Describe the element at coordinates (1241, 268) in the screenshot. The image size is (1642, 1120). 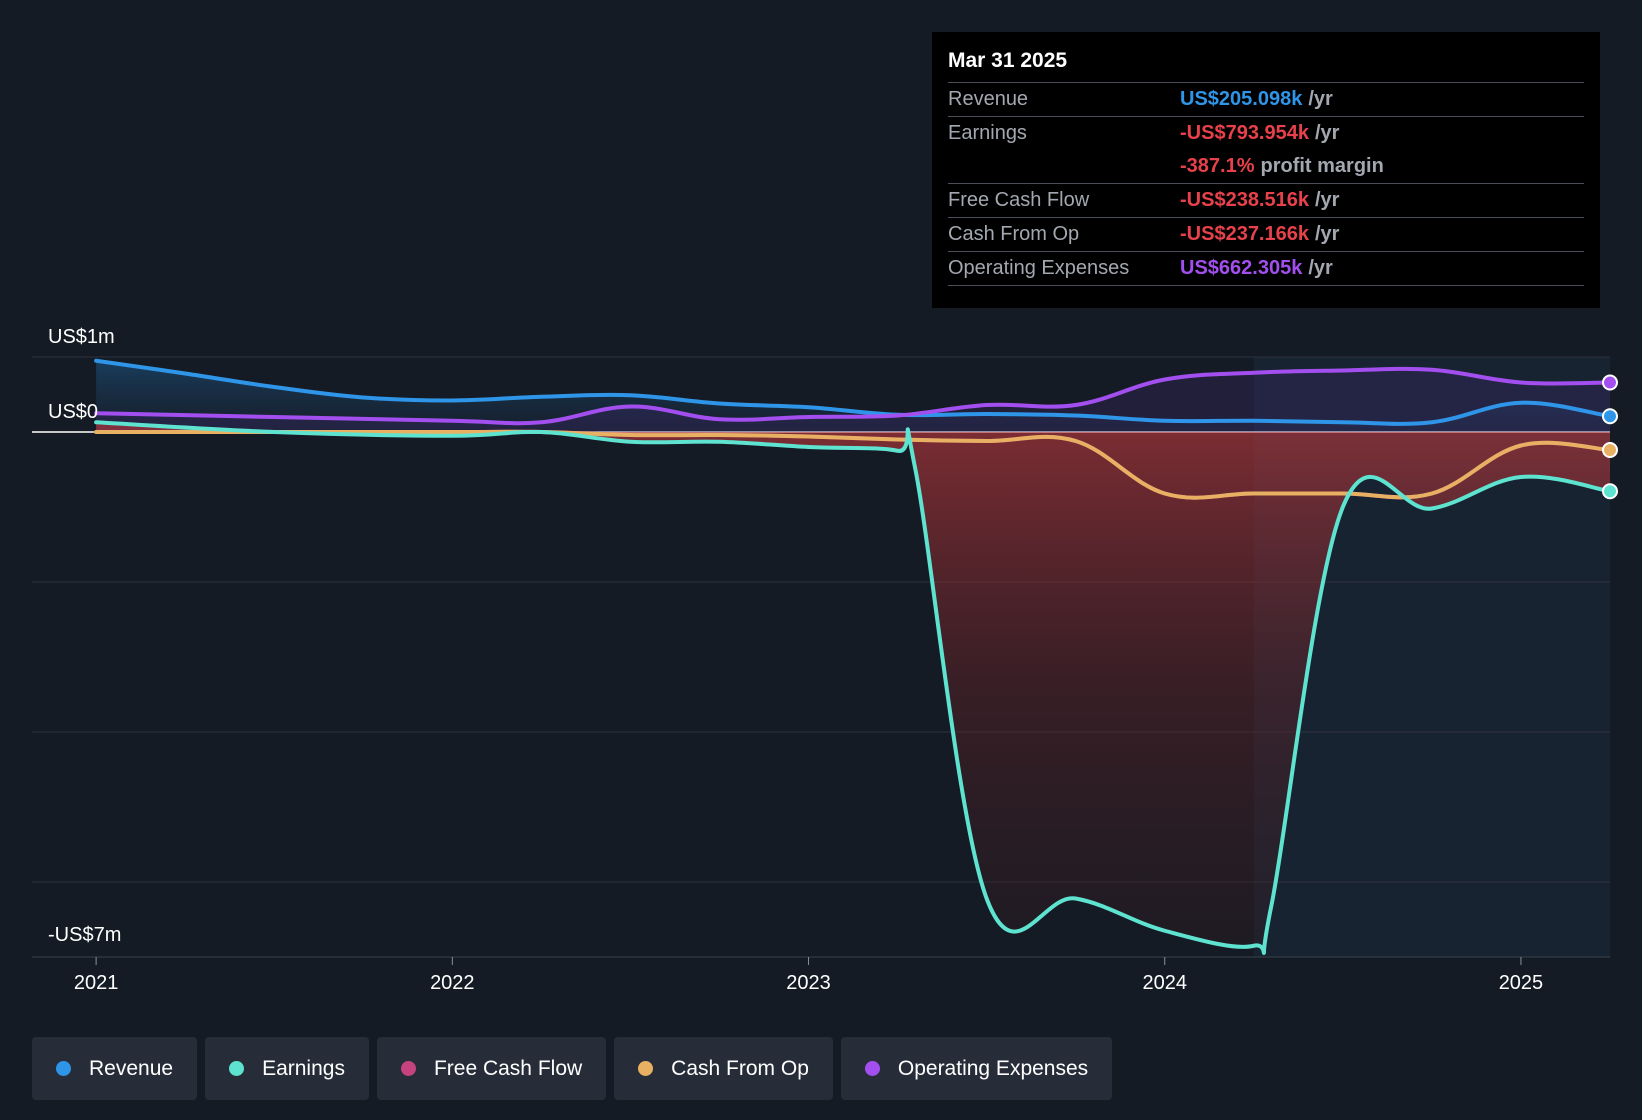
I see `tooltip-row-value: US$662.305k` at that location.